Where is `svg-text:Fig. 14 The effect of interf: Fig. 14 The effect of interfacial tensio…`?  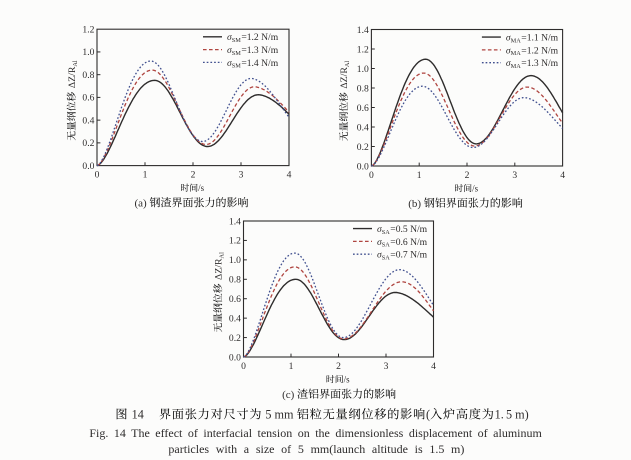 svg-text:Fig. 14 The effect of interf: Fig. 14 The effect of interfacial tensio… is located at coordinates (315, 433).